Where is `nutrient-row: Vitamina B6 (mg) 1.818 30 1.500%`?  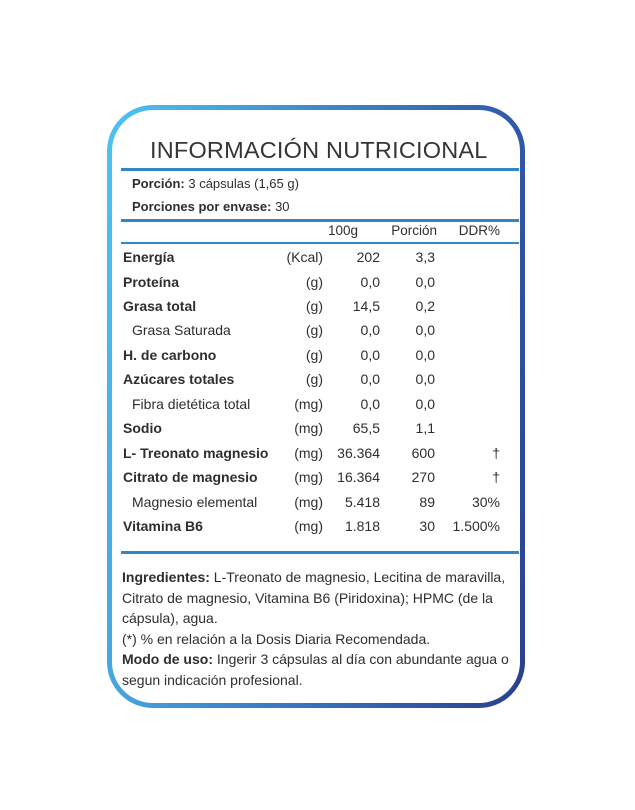
nutrient-row: Vitamina B6 (mg) 1.818 30 1.500% is located at coordinates (316, 530).